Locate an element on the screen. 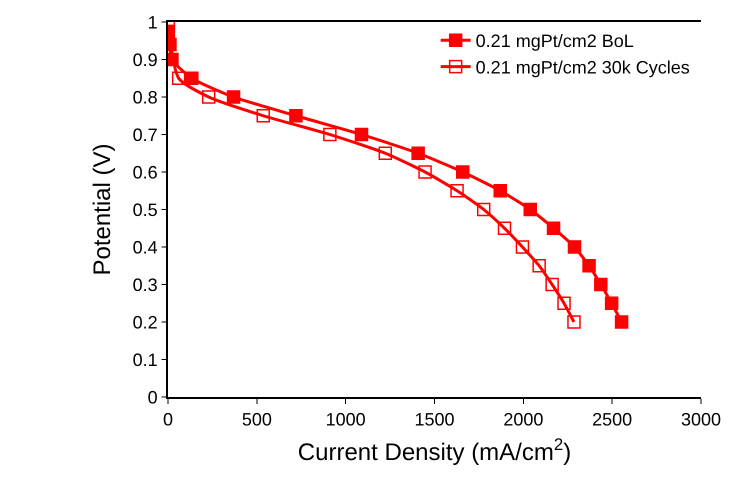 The height and width of the screenshot is (486, 733). y-axis-title: Potential (V) is located at coordinates (102, 209).